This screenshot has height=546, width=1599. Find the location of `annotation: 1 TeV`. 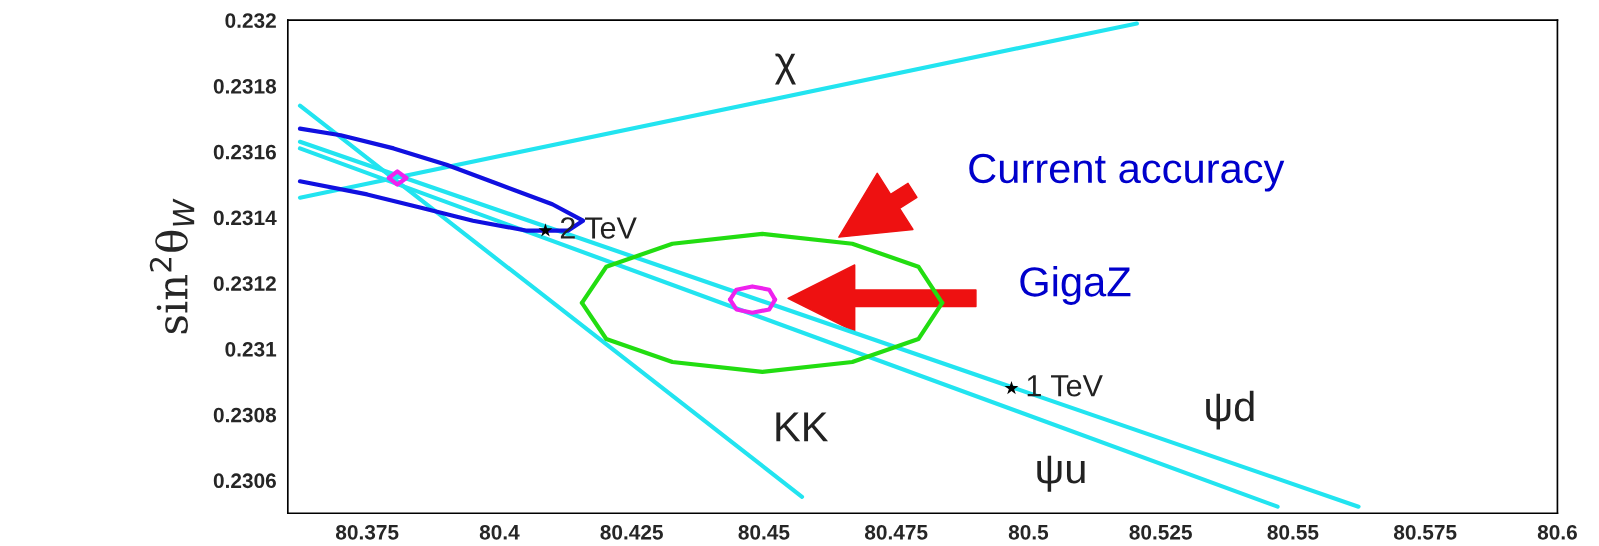

annotation: 1 TeV is located at coordinates (1065, 386).